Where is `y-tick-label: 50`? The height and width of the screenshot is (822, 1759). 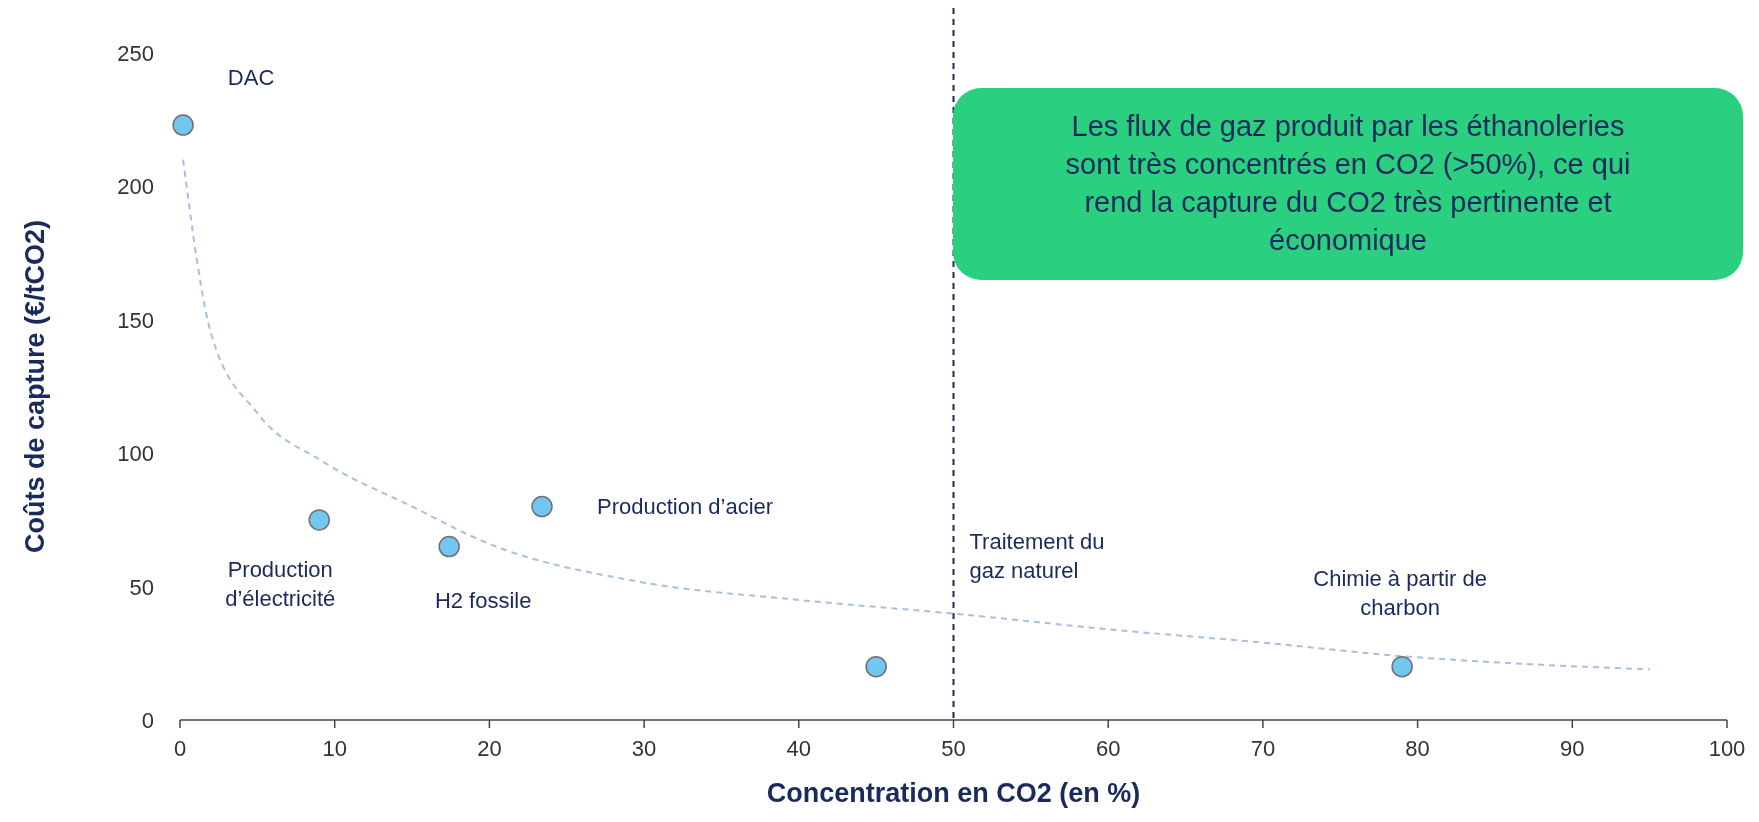 y-tick-label: 50 is located at coordinates (141, 587).